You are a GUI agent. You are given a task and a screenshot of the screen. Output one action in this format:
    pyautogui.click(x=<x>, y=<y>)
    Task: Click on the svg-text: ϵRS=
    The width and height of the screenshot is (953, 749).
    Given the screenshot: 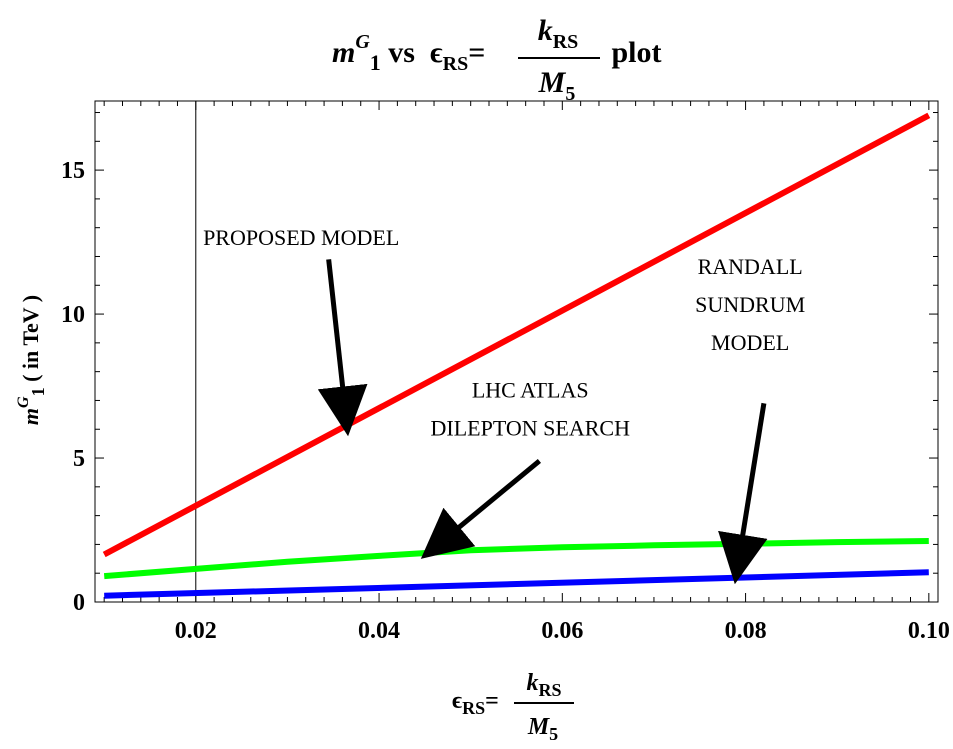 What is the action you would take?
    pyautogui.click(x=475, y=703)
    